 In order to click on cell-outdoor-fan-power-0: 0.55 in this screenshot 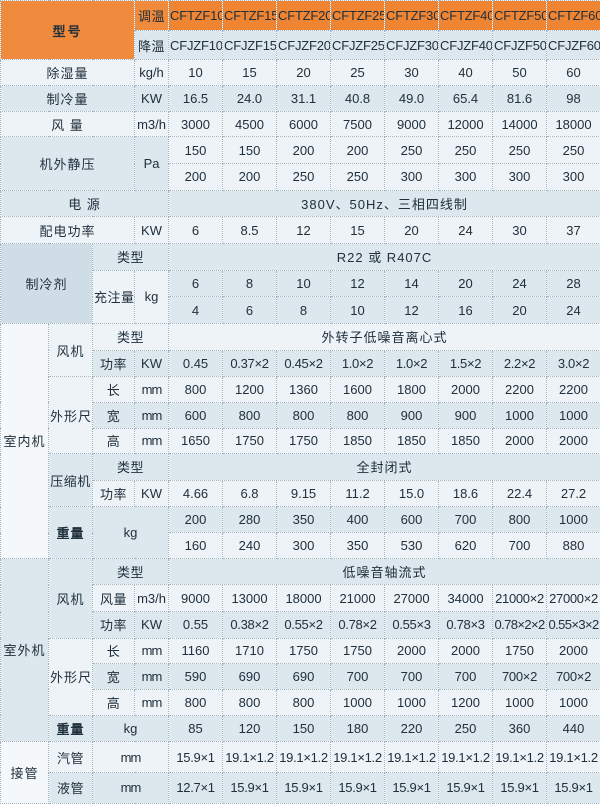, I will do `click(196, 625)`.